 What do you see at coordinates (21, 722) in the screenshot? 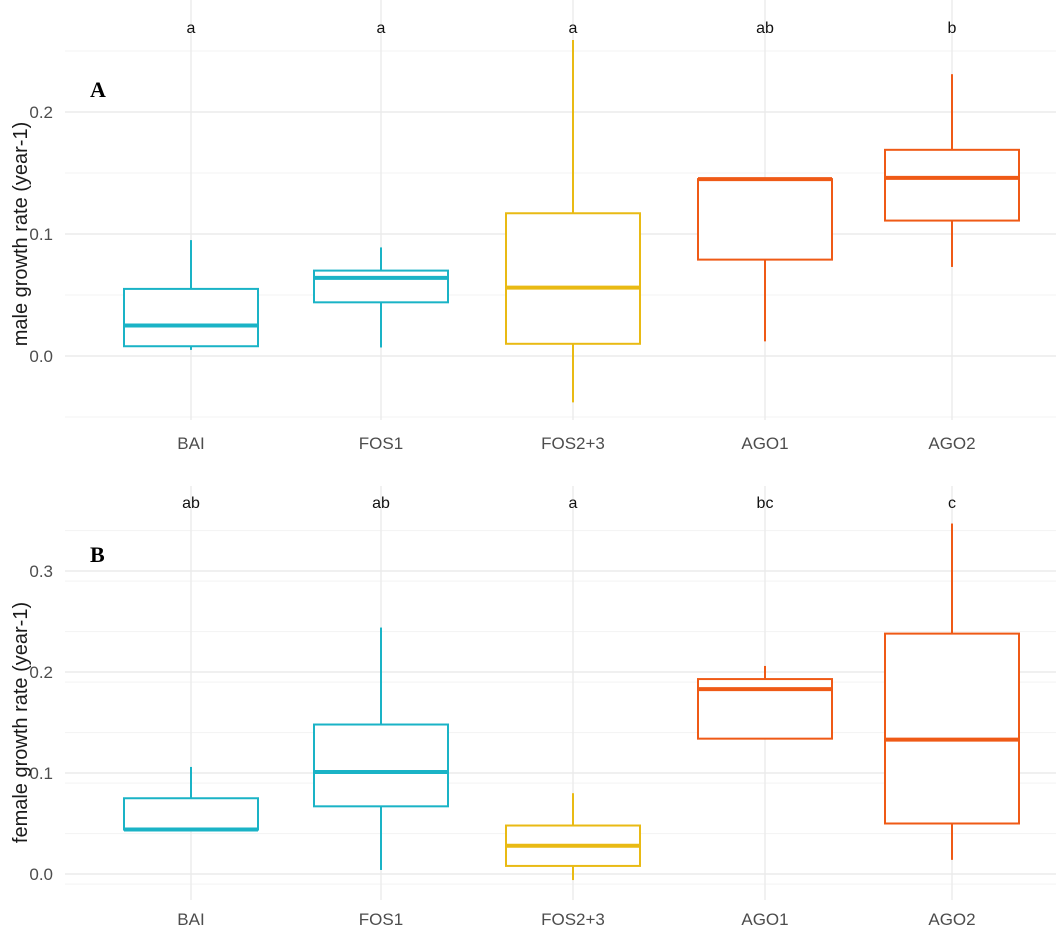
I see `y-axis-label: female growth rate (year-1)` at bounding box center [21, 722].